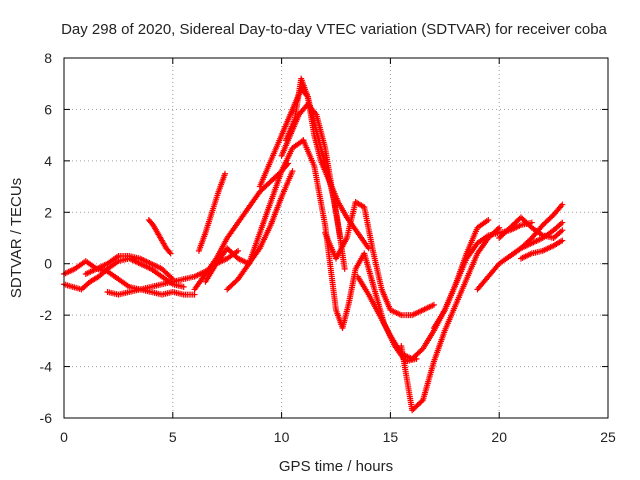 This screenshot has width=640, height=480. I want to click on x-tick-label: 20, so click(499, 437).